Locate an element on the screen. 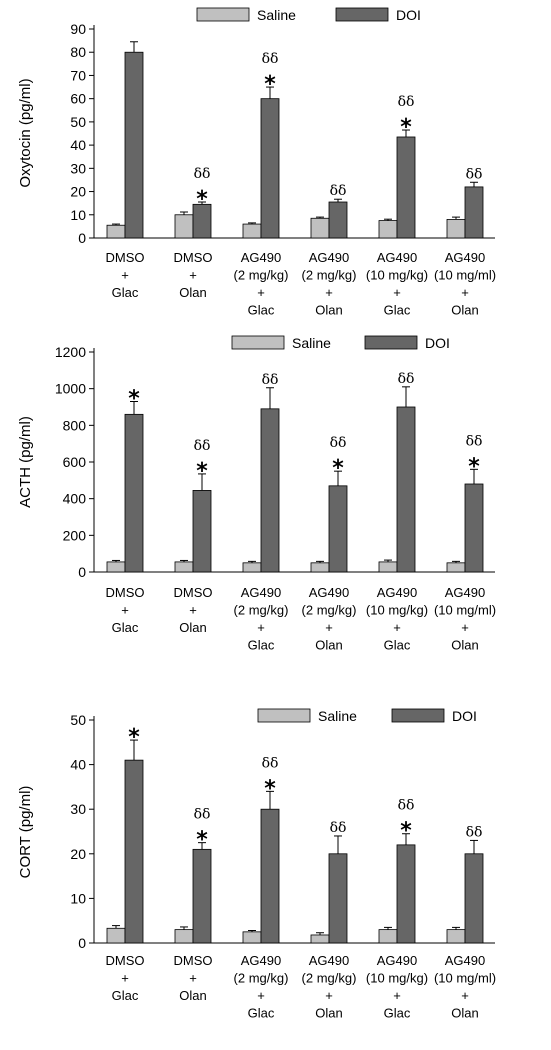 The height and width of the screenshot is (1050, 551). y-tick-label: 90 is located at coordinates (78, 29).